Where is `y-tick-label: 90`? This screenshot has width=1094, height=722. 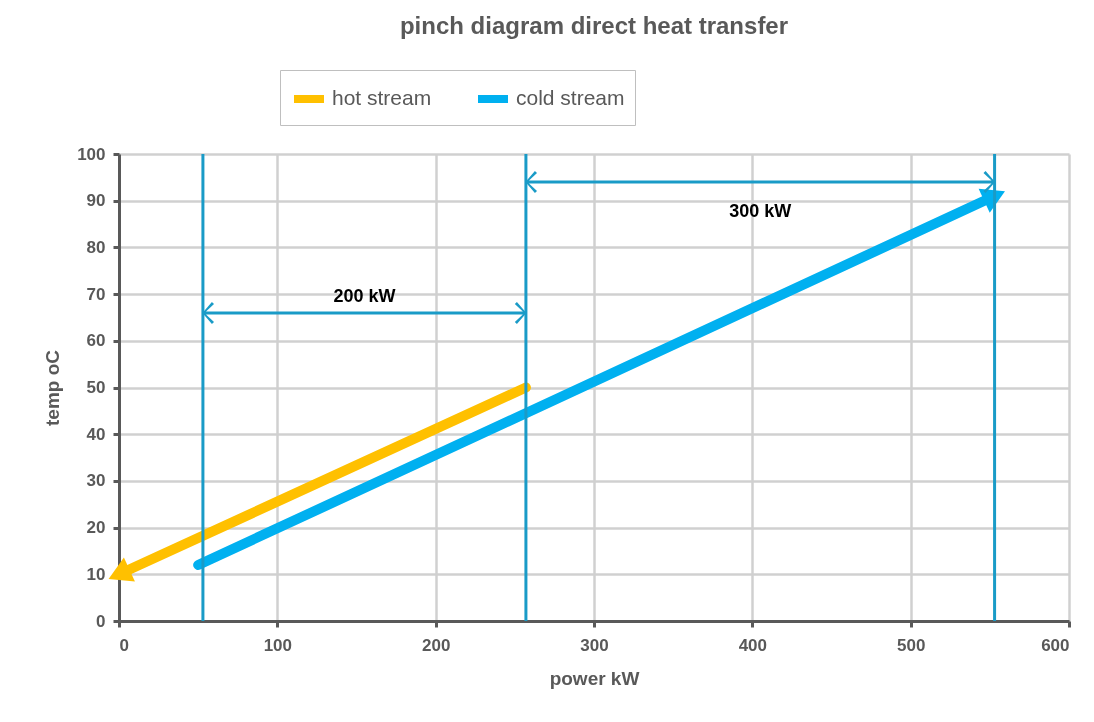
y-tick-label: 90 is located at coordinates (96, 201).